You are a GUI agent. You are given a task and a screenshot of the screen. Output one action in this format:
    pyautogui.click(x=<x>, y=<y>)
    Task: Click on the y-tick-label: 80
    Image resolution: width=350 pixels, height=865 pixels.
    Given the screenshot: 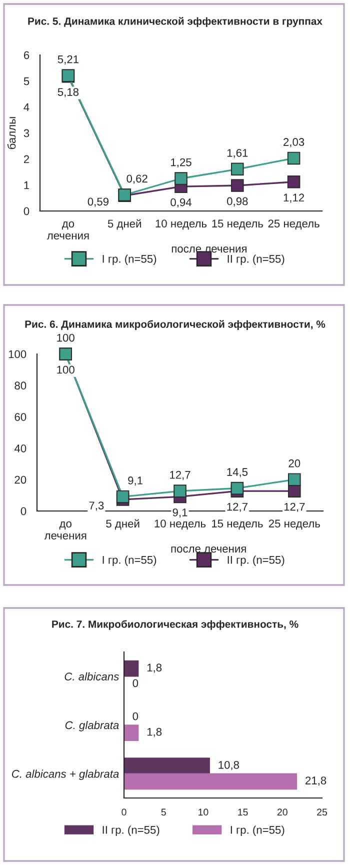 What is the action you would take?
    pyautogui.click(x=20, y=386)
    